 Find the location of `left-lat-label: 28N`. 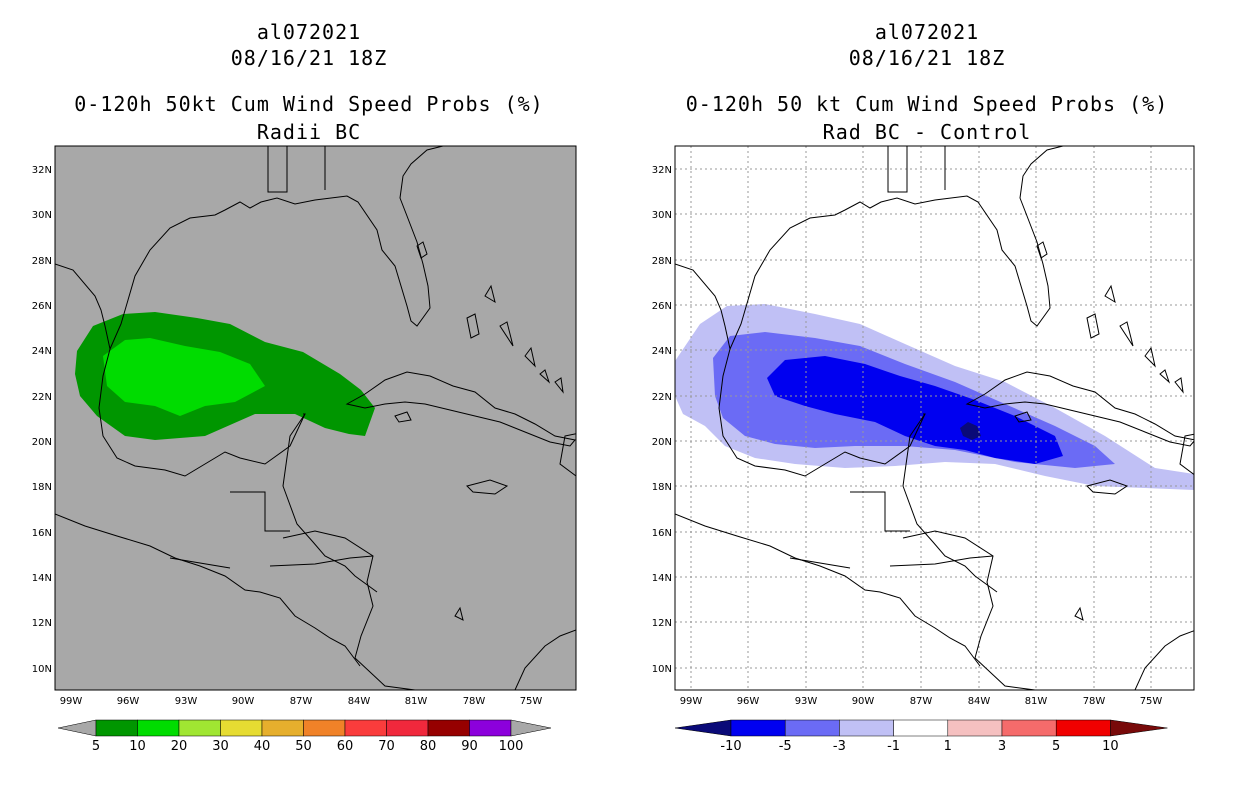

left-lat-label: 28N is located at coordinates (42, 261).